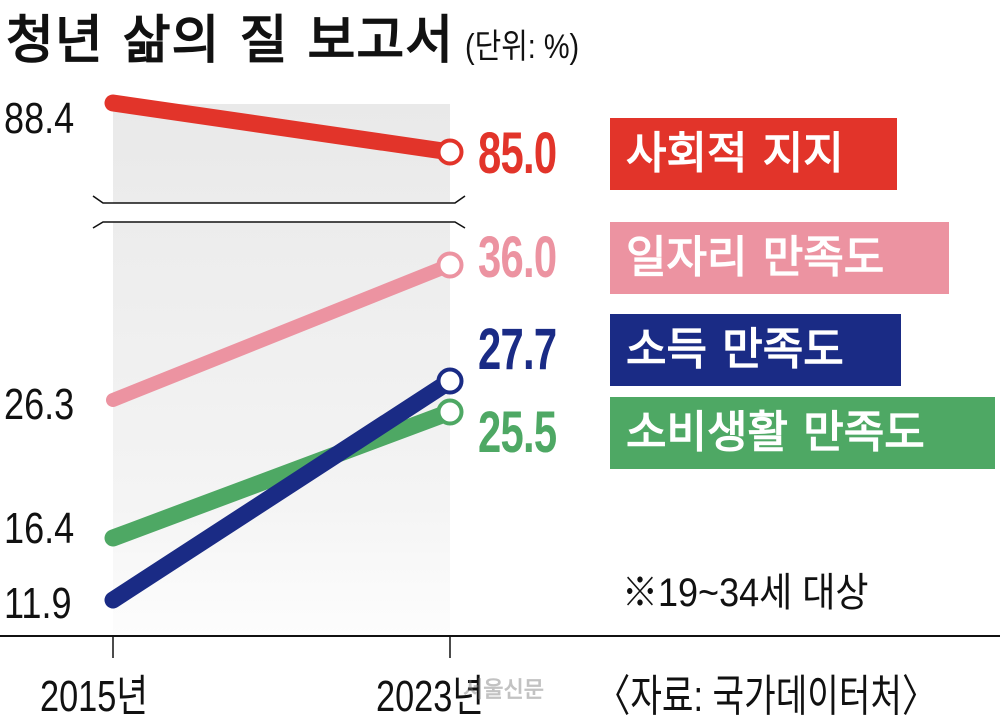  What do you see at coordinates (450, 265) in the screenshot?
I see `marker-job-satisfaction-2023` at bounding box center [450, 265].